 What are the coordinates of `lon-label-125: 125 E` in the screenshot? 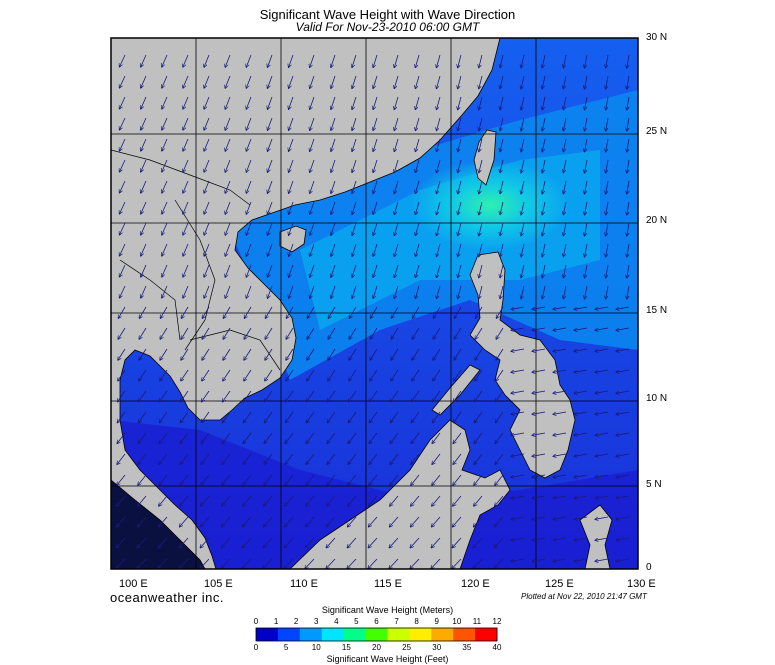 It's located at (559, 584).